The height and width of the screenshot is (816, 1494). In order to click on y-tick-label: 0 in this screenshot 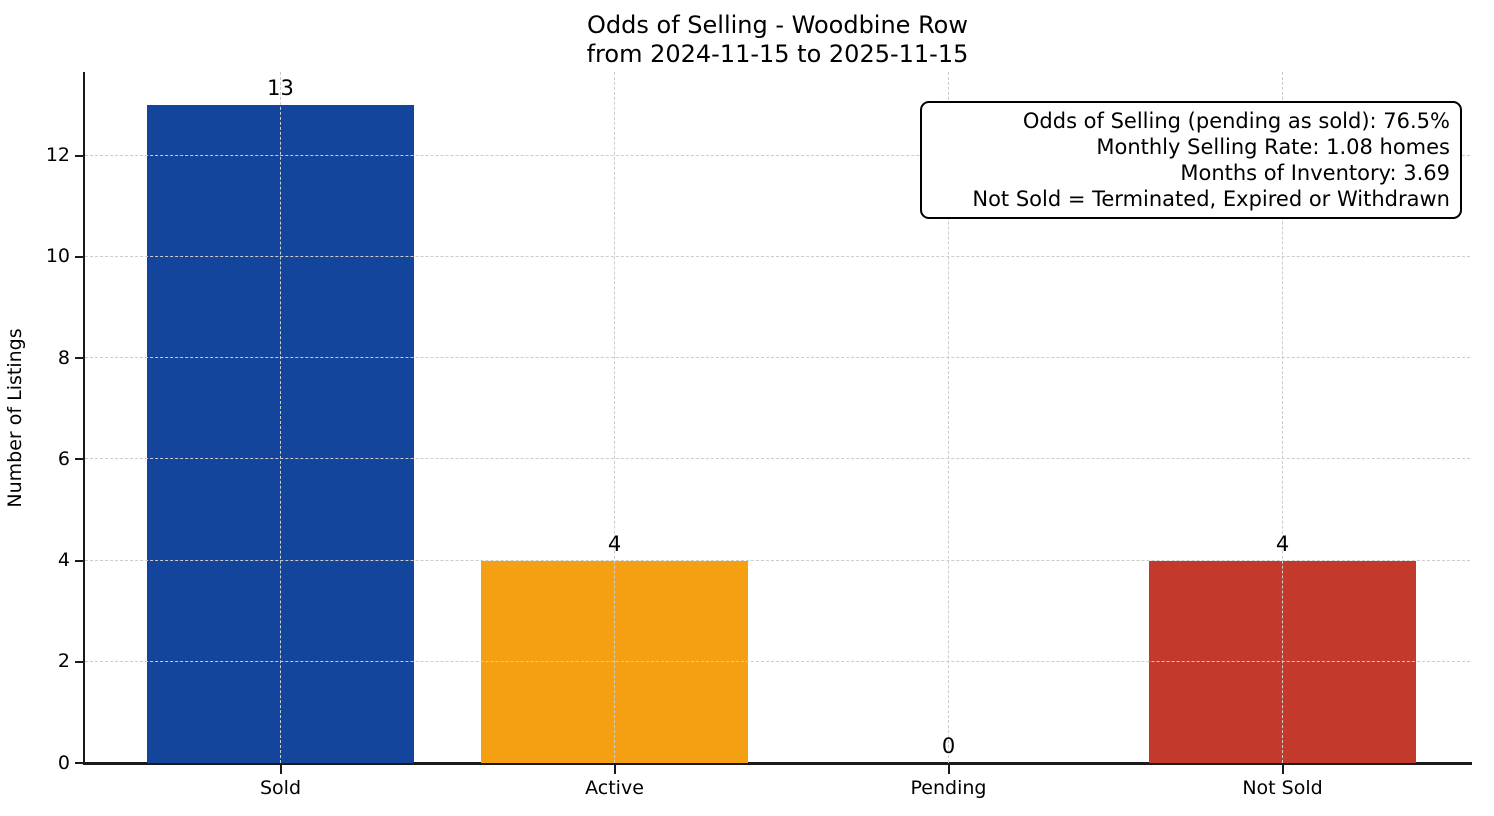, I will do `click(63, 762)`.